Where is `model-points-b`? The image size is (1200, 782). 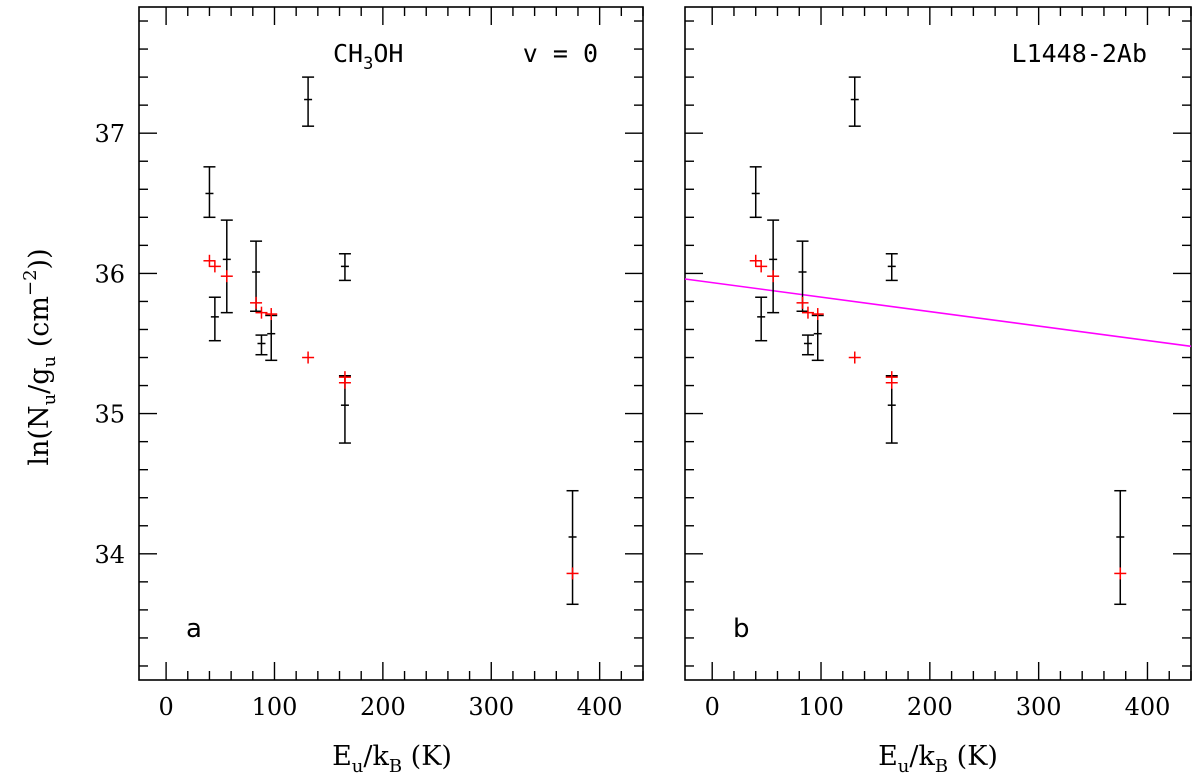
model-points-b is located at coordinates (938, 417).